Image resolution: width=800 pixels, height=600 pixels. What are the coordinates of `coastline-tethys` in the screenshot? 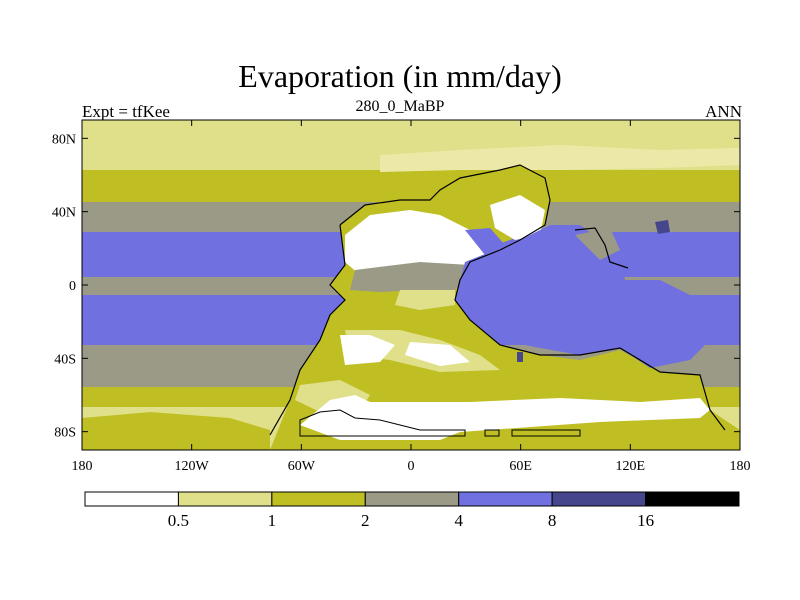 It's located at (601, 248).